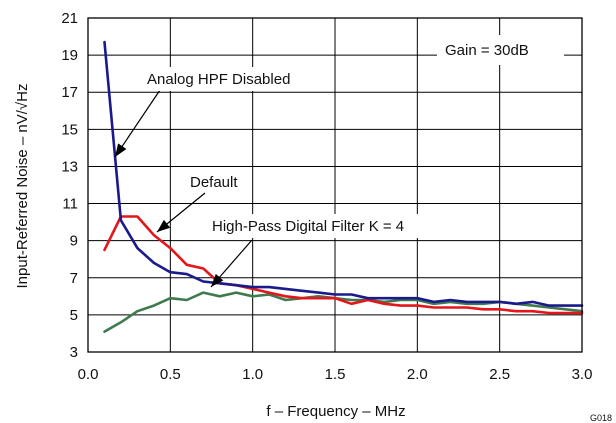 The width and height of the screenshot is (616, 423). I want to click on x-tick-label: 1.5, so click(335, 374).